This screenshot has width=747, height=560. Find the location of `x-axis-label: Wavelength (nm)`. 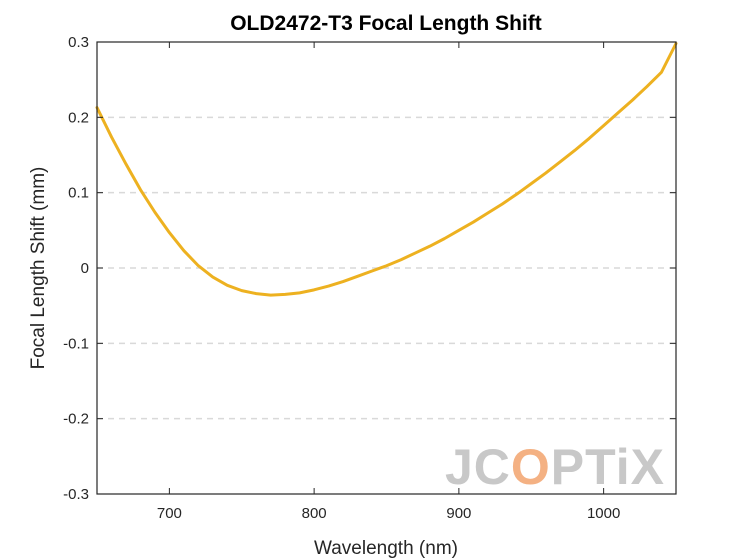

x-axis-label: Wavelength (nm) is located at coordinates (386, 548).